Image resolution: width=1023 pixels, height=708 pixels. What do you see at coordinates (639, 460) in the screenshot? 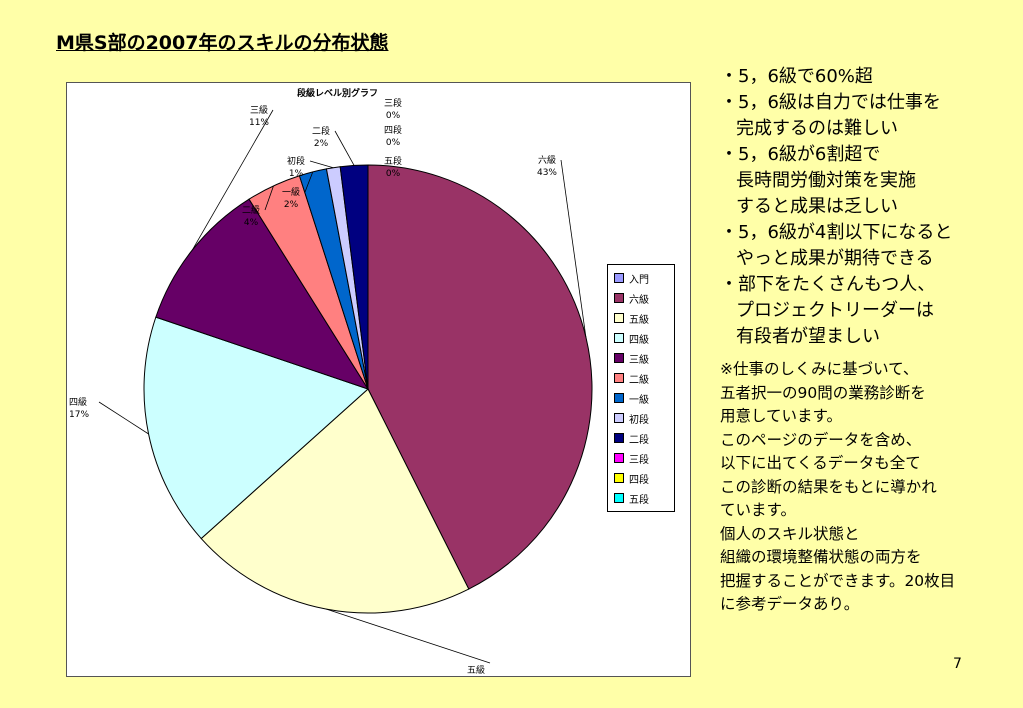
I see `legend-label-9: 三段` at bounding box center [639, 460].